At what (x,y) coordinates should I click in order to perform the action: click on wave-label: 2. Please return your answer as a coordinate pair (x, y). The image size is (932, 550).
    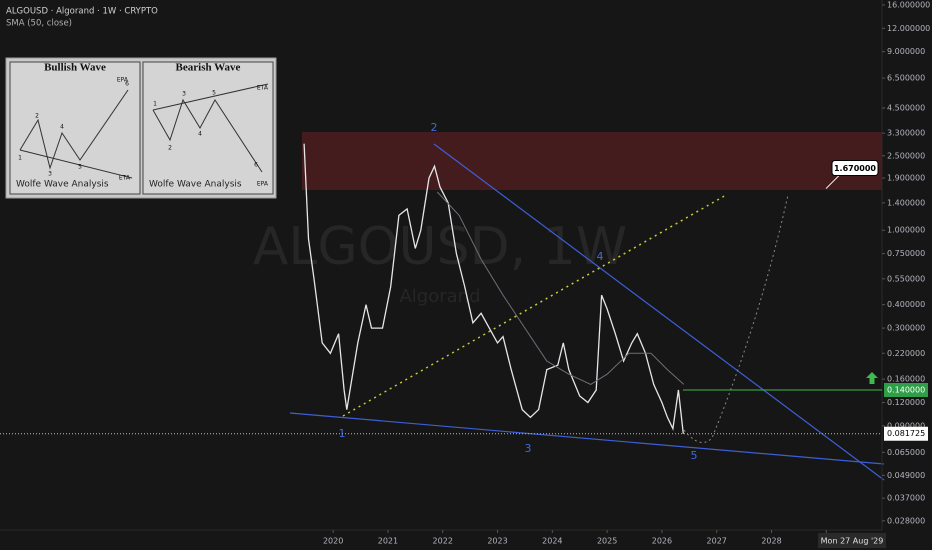
    Looking at the image, I should click on (434, 127).